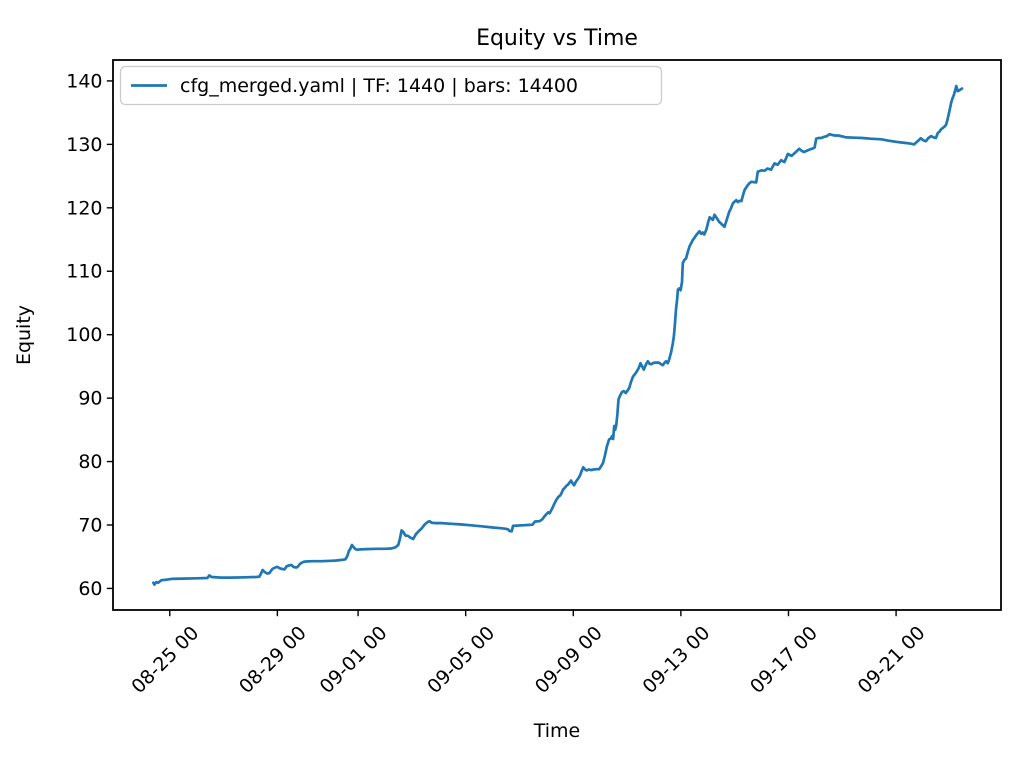 The height and width of the screenshot is (768, 1024). What do you see at coordinates (84, 335) in the screenshot?
I see `y-tick-label: 100` at bounding box center [84, 335].